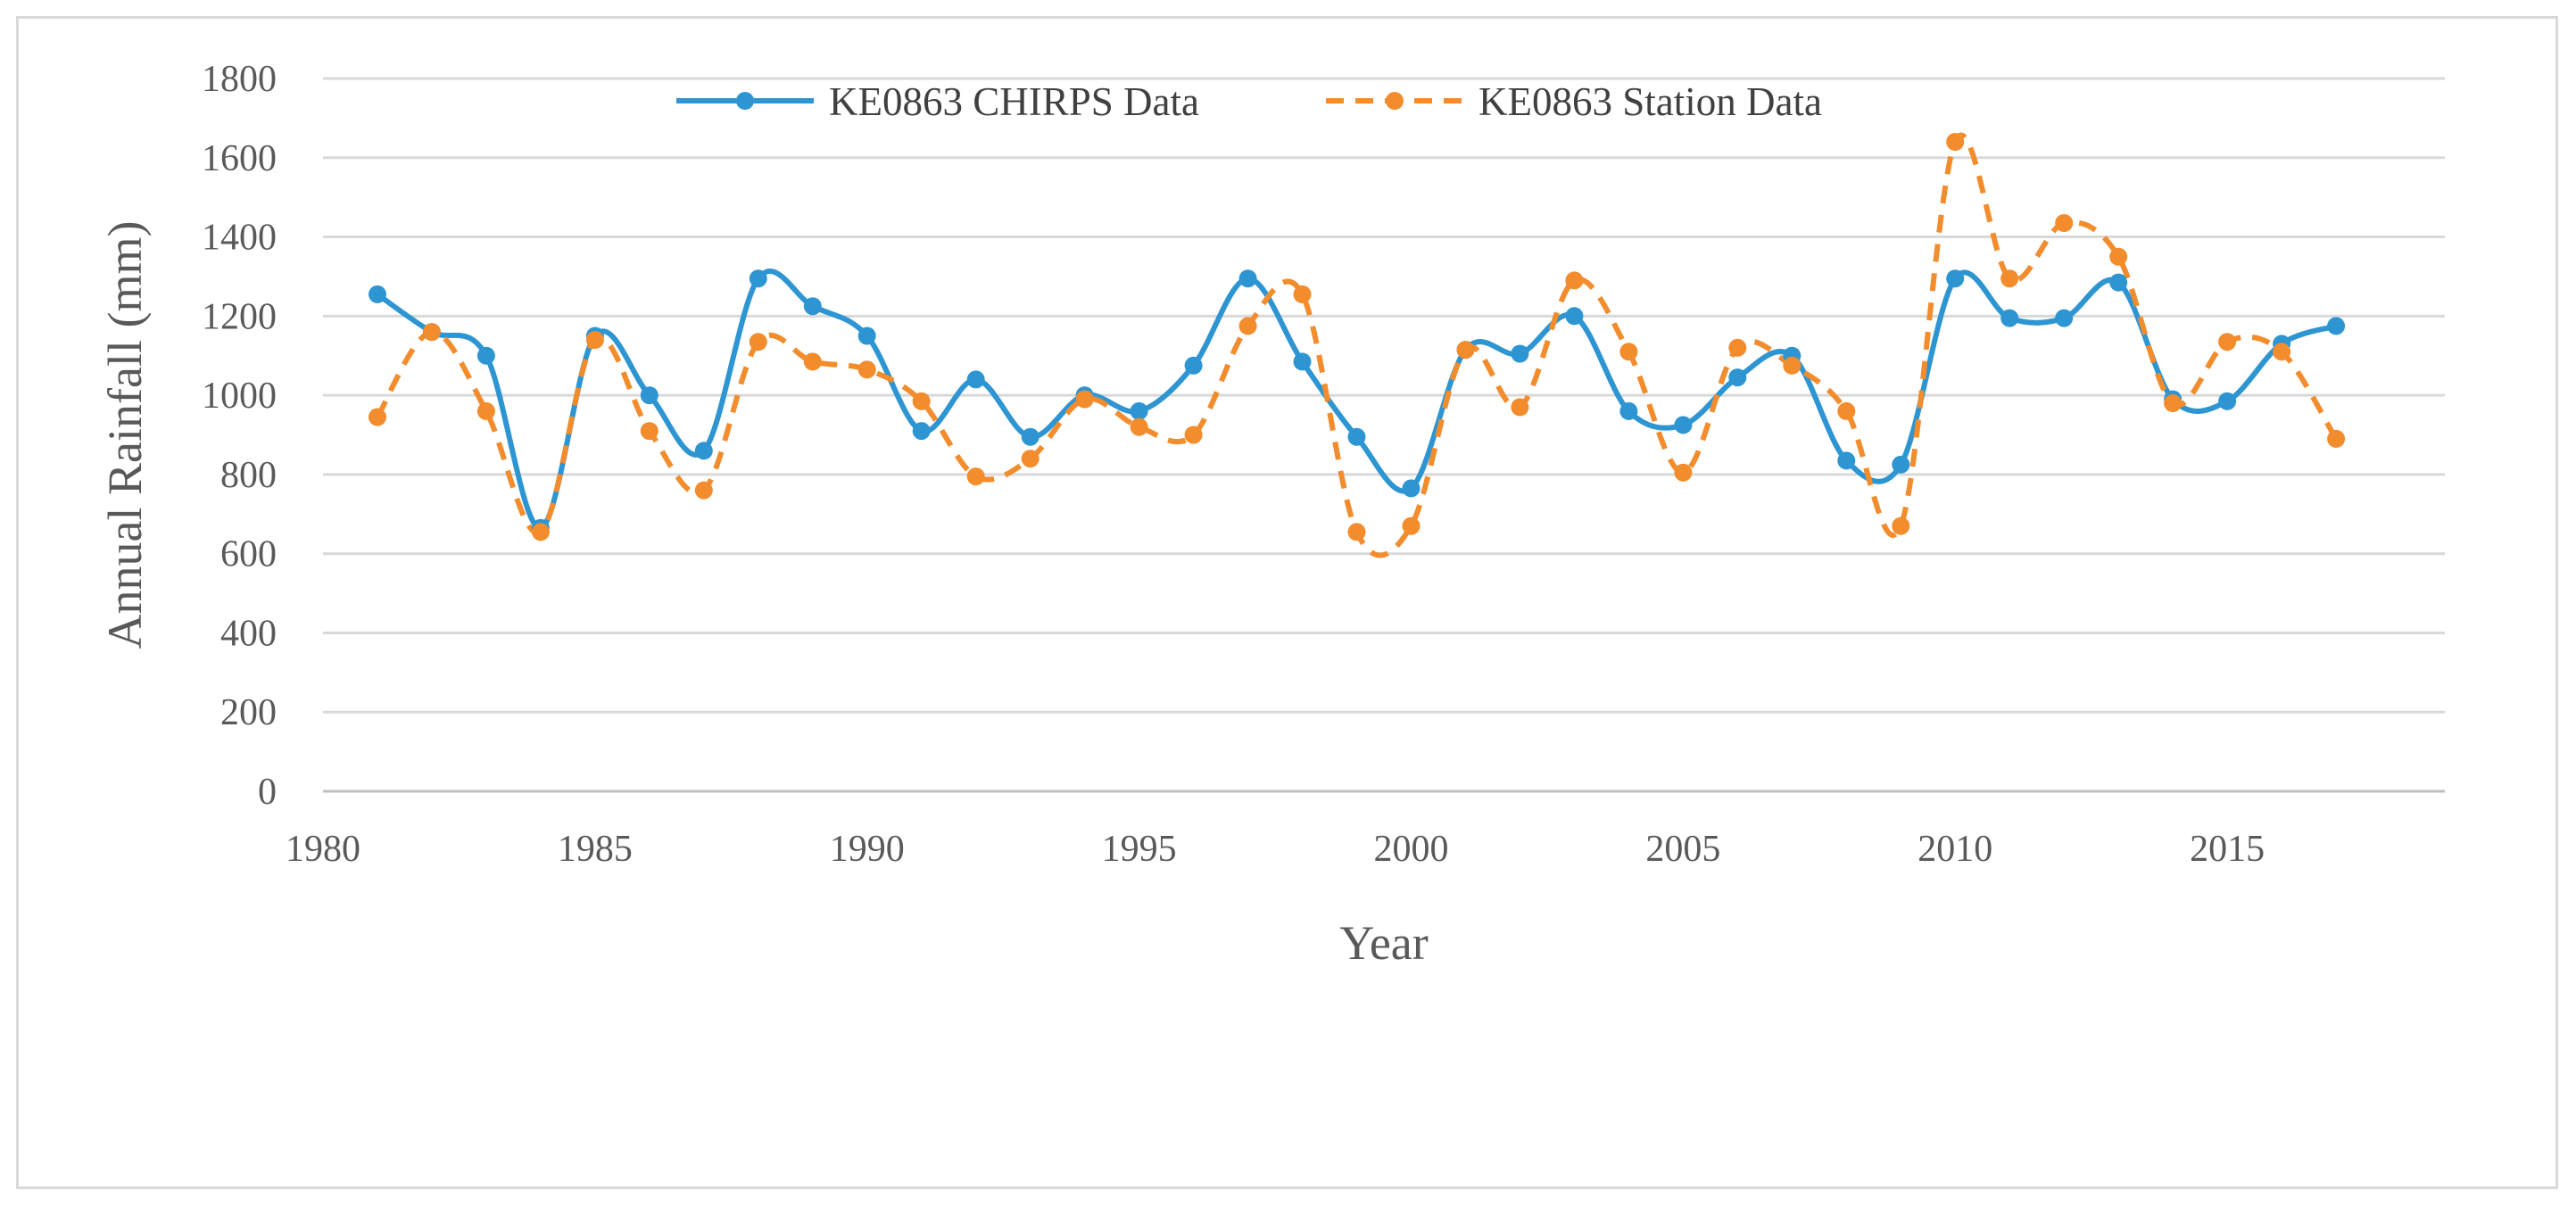 Image resolution: width=2576 pixels, height=1207 pixels. Describe the element at coordinates (2227, 849) in the screenshot. I see `x-tick-label: 2015` at that location.